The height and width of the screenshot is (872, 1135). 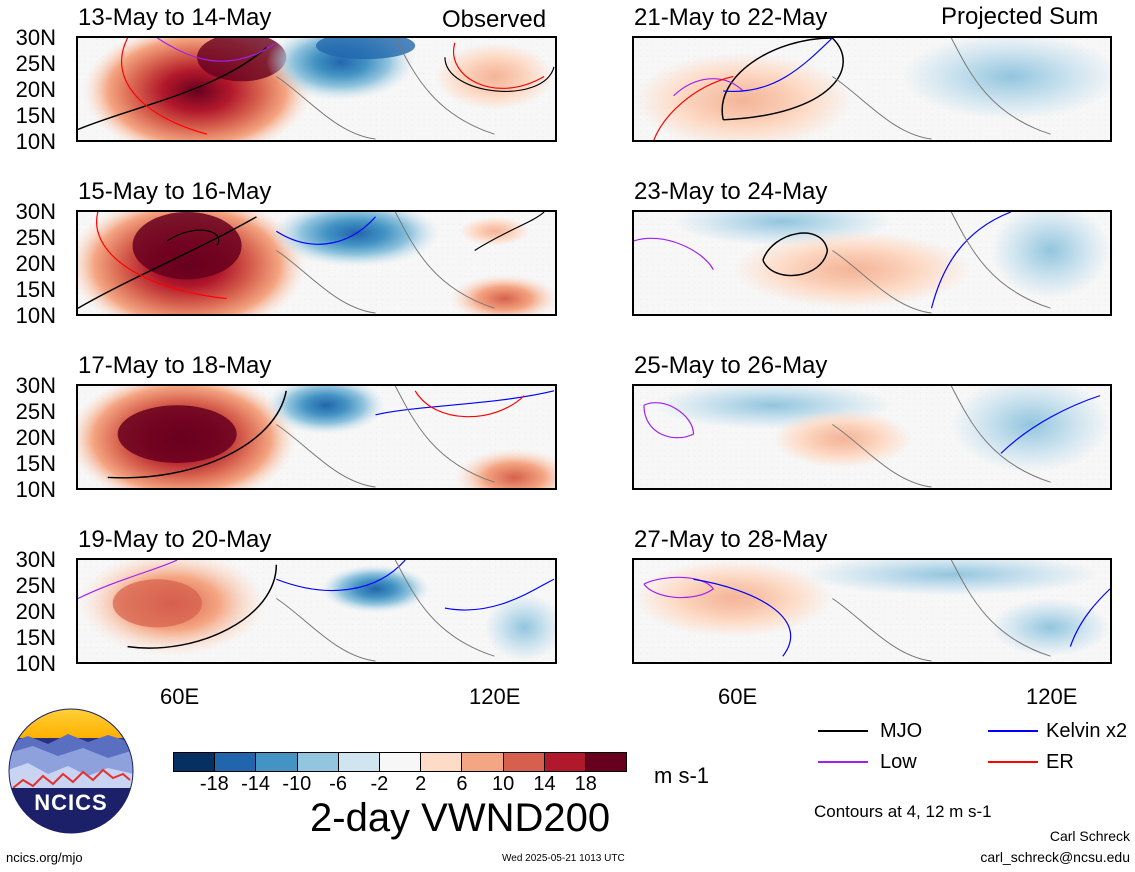 I want to click on panel-title-right-4: 27-May to 28-May, so click(x=731, y=539).